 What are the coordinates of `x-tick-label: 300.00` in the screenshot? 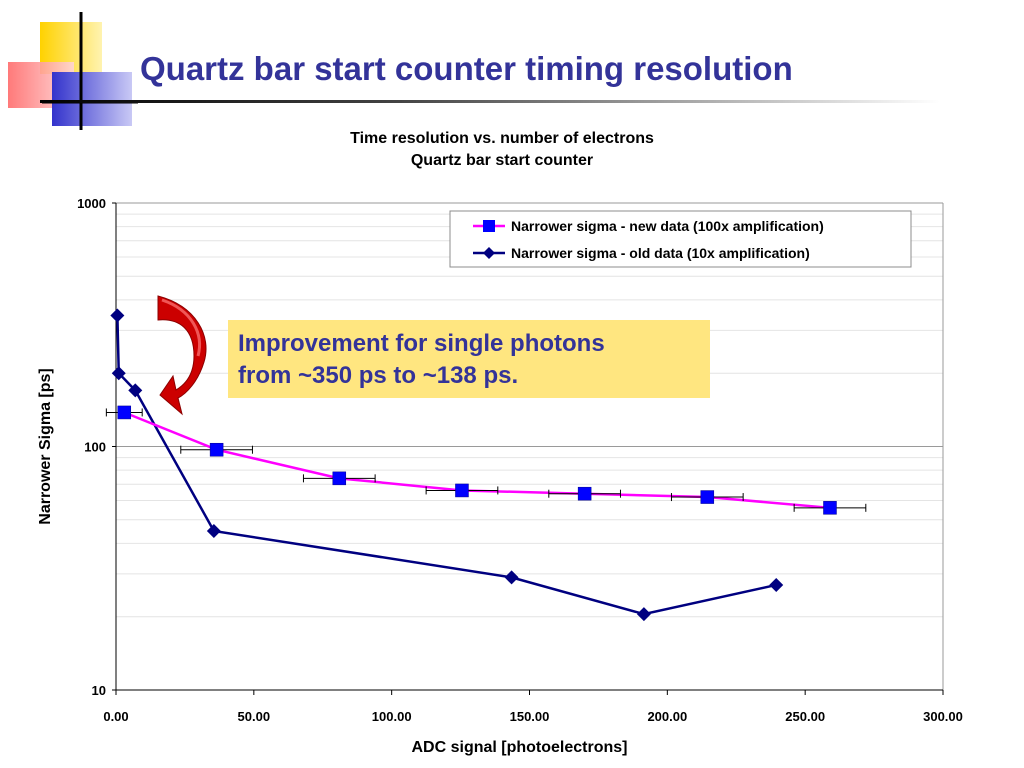 It's located at (943, 716).